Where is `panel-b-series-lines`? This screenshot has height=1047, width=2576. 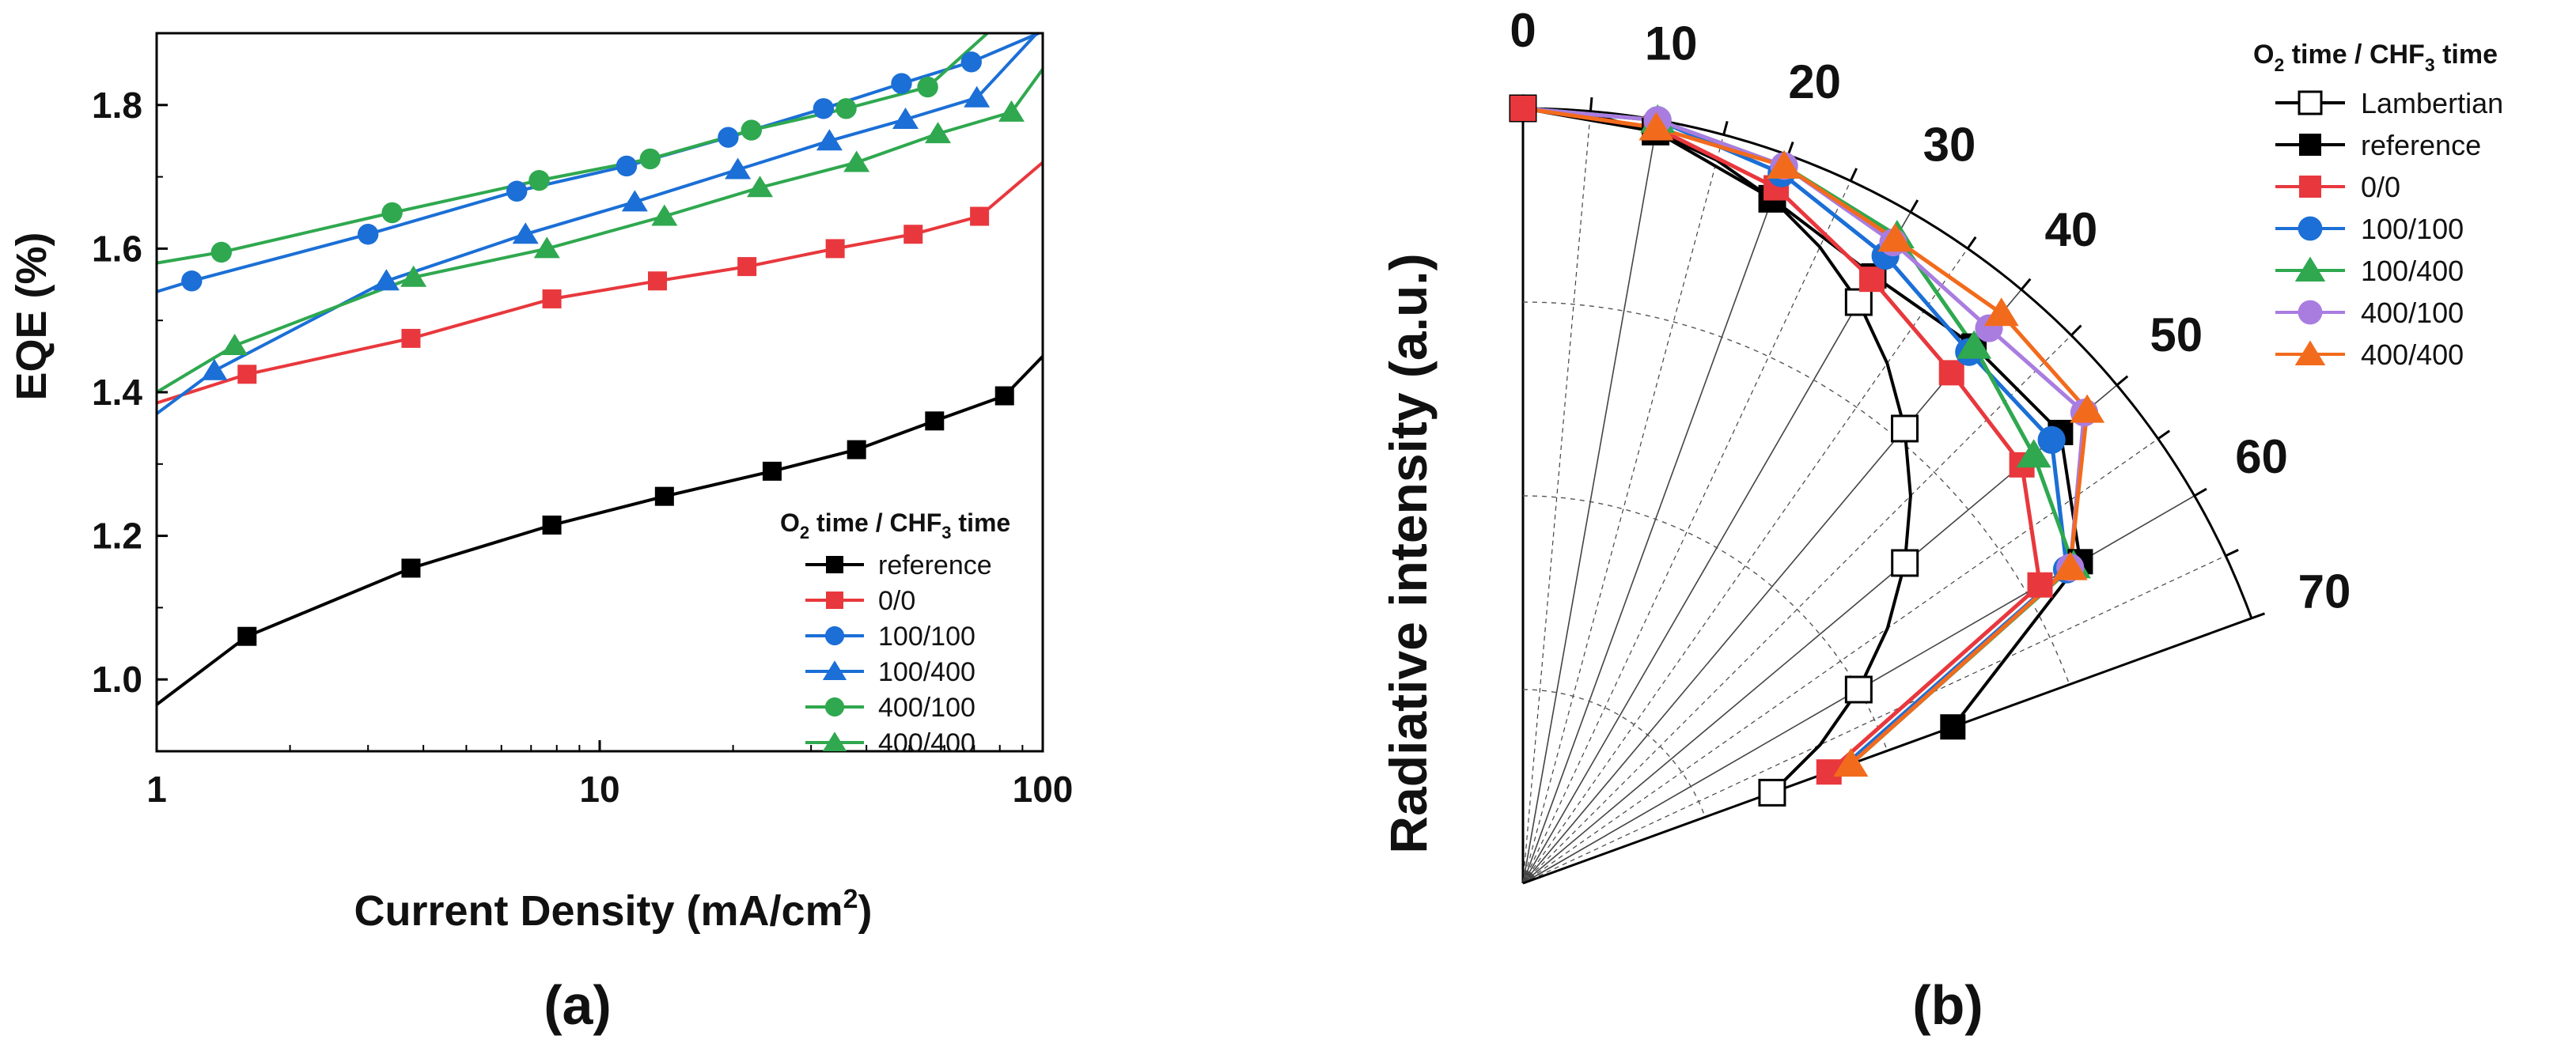
panel-b-series-lines is located at coordinates (1805, 450).